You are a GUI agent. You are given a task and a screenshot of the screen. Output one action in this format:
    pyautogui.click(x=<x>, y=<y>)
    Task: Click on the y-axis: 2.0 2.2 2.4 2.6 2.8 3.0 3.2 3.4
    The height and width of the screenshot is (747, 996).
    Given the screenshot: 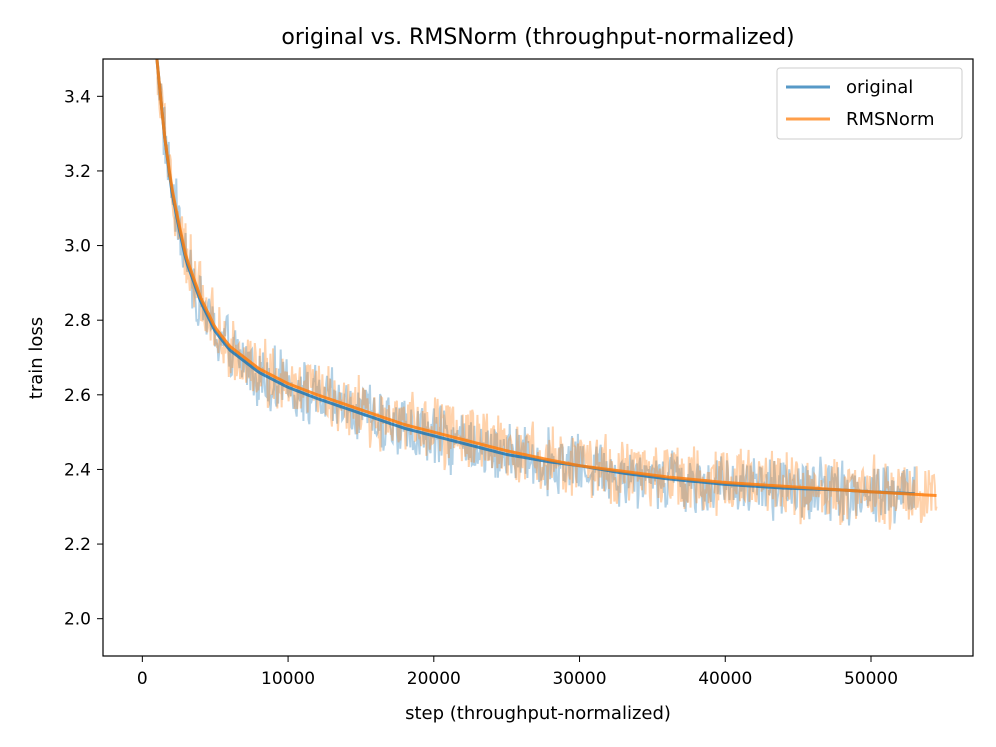 What is the action you would take?
    pyautogui.click(x=83, y=358)
    